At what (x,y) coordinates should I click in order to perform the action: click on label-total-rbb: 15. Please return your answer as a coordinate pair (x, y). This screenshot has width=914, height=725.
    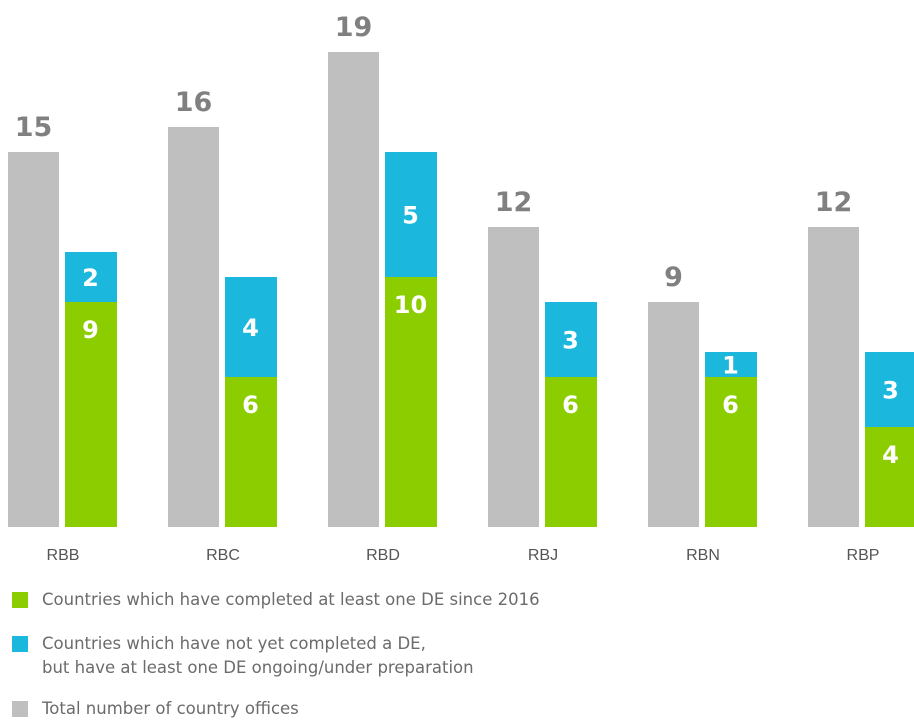
    Looking at the image, I should click on (34, 127).